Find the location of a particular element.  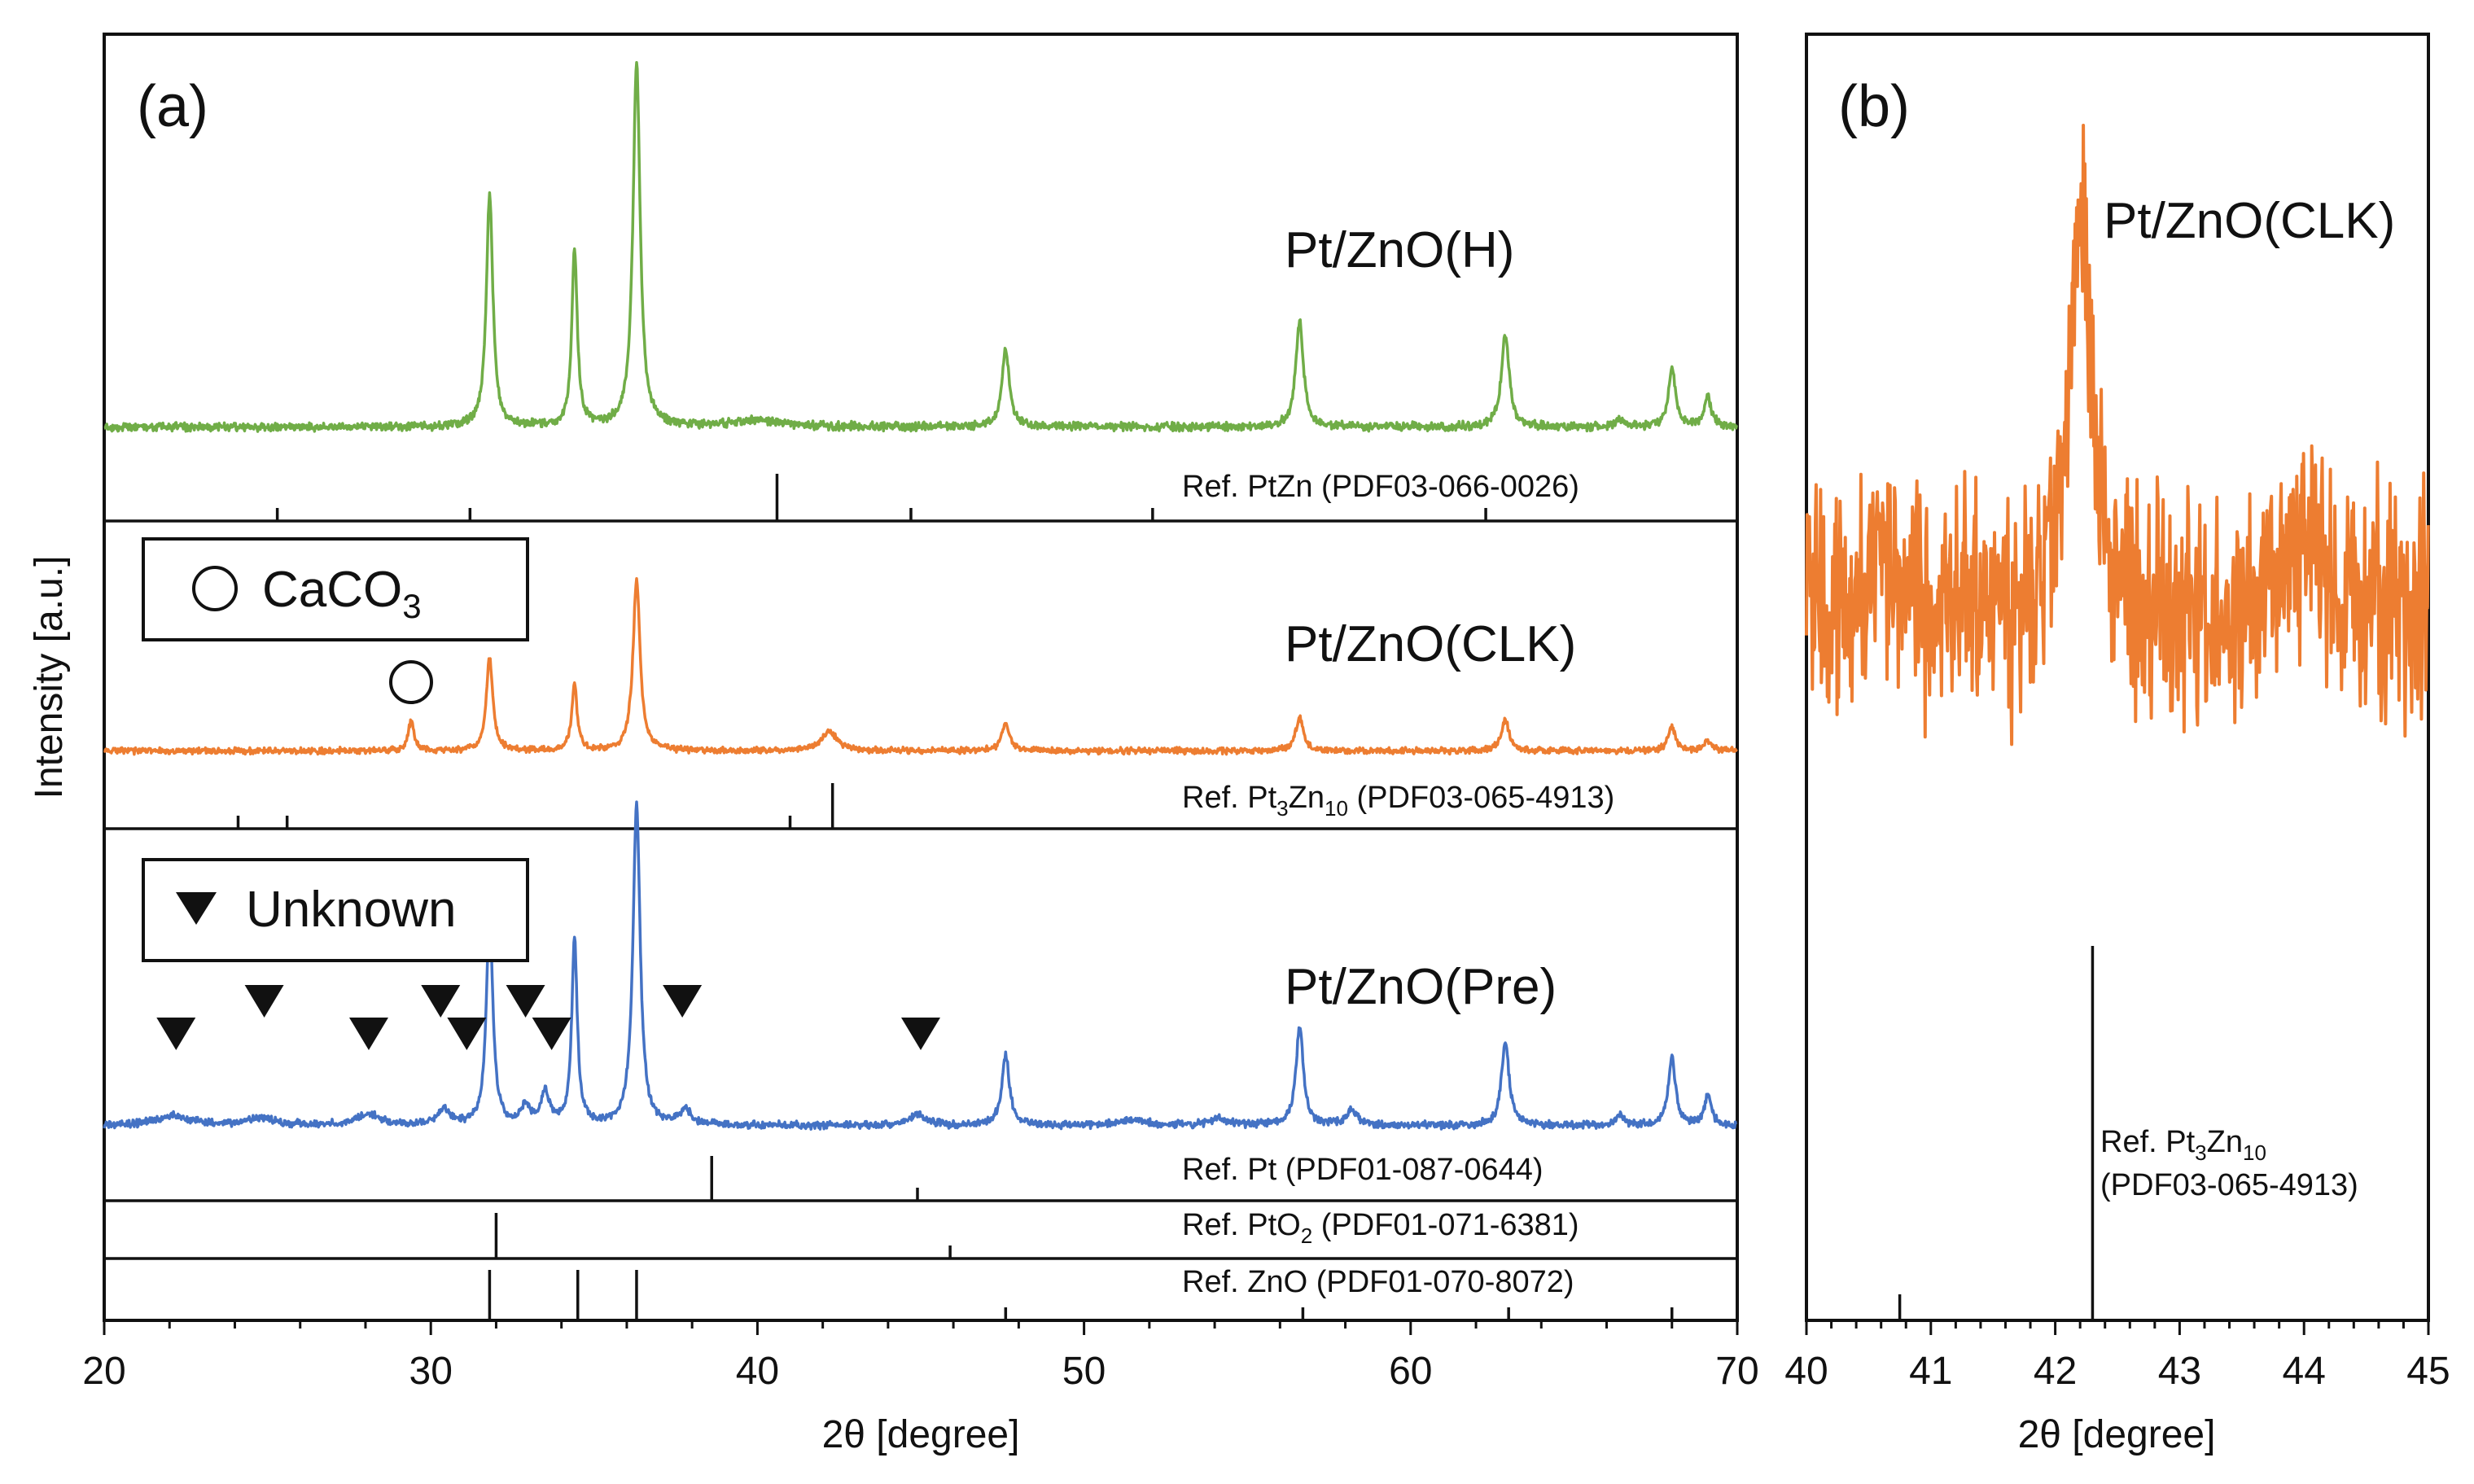

ref-pto2-sub: 2 is located at coordinates (1306, 1236).